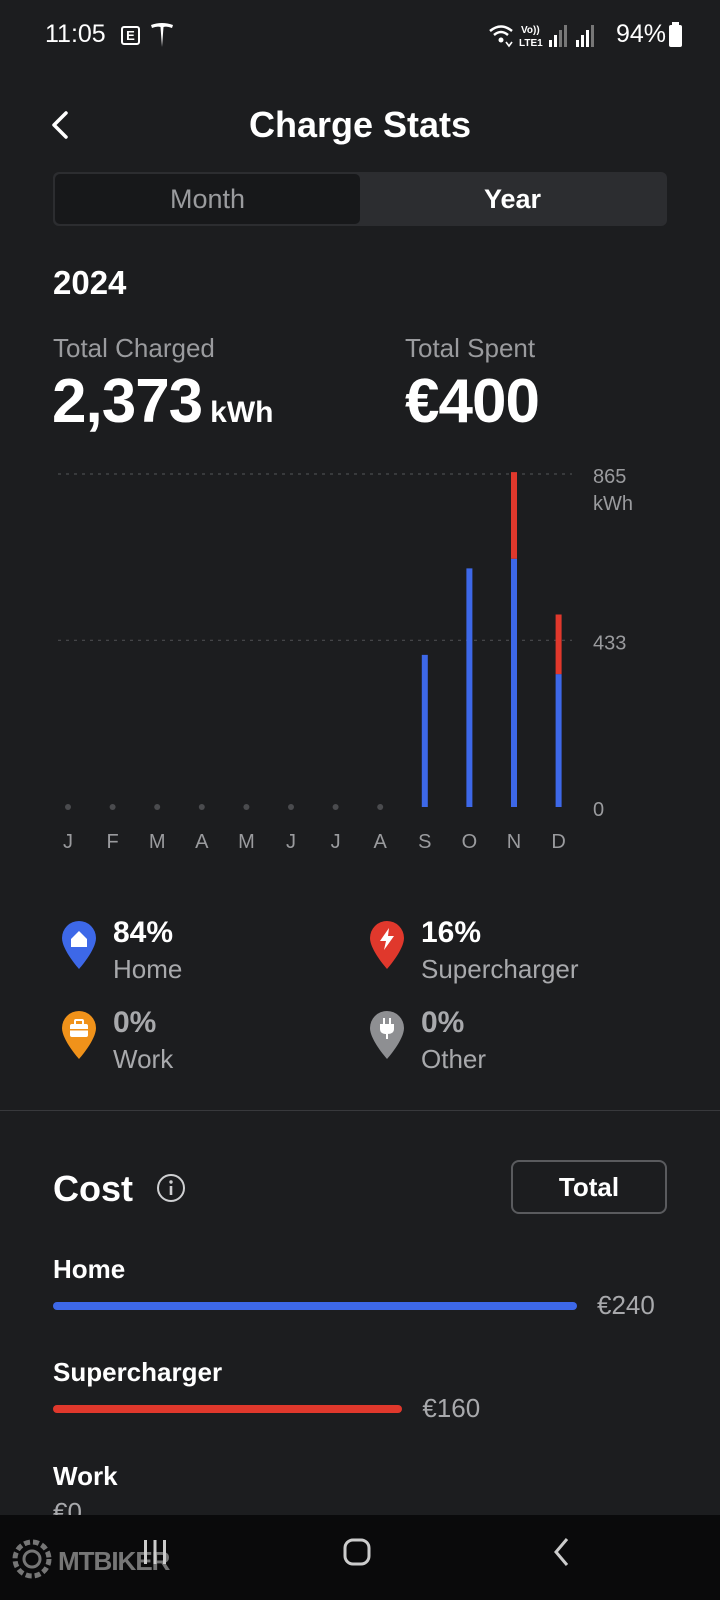 The width and height of the screenshot is (720, 1600). What do you see at coordinates (470, 842) in the screenshot?
I see `x-tick-label: O` at bounding box center [470, 842].